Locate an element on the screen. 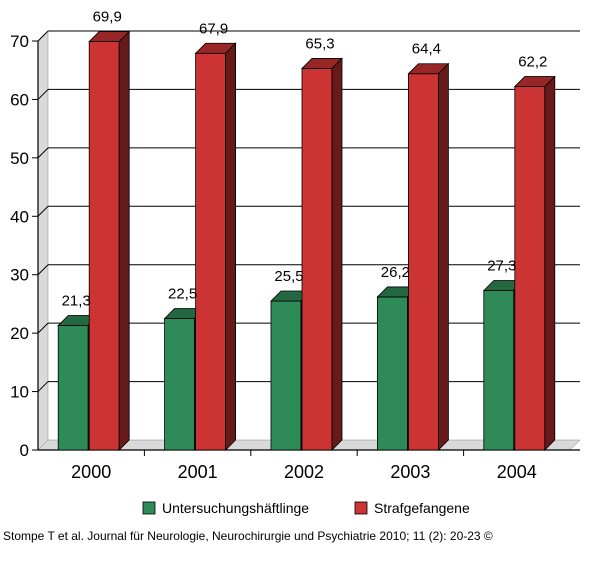 This screenshot has width=600, height=588. x-axis-ticks: 2000 2001 2002 2003 2004 is located at coordinates (304, 466).